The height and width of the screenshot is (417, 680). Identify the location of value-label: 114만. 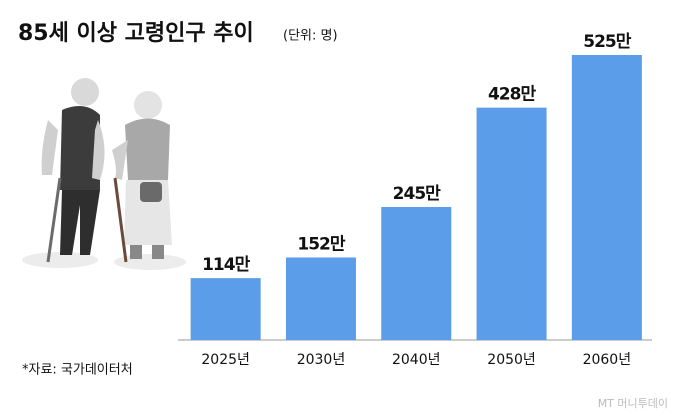
(226, 265).